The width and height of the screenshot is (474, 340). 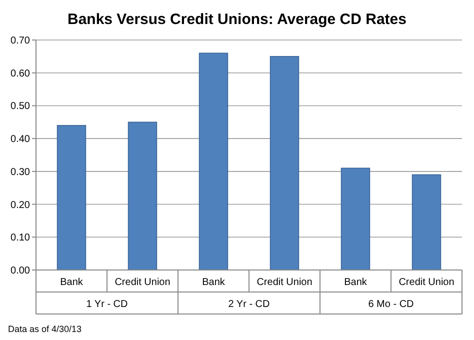 I want to click on text: 6 Mo - CD, so click(x=391, y=304).